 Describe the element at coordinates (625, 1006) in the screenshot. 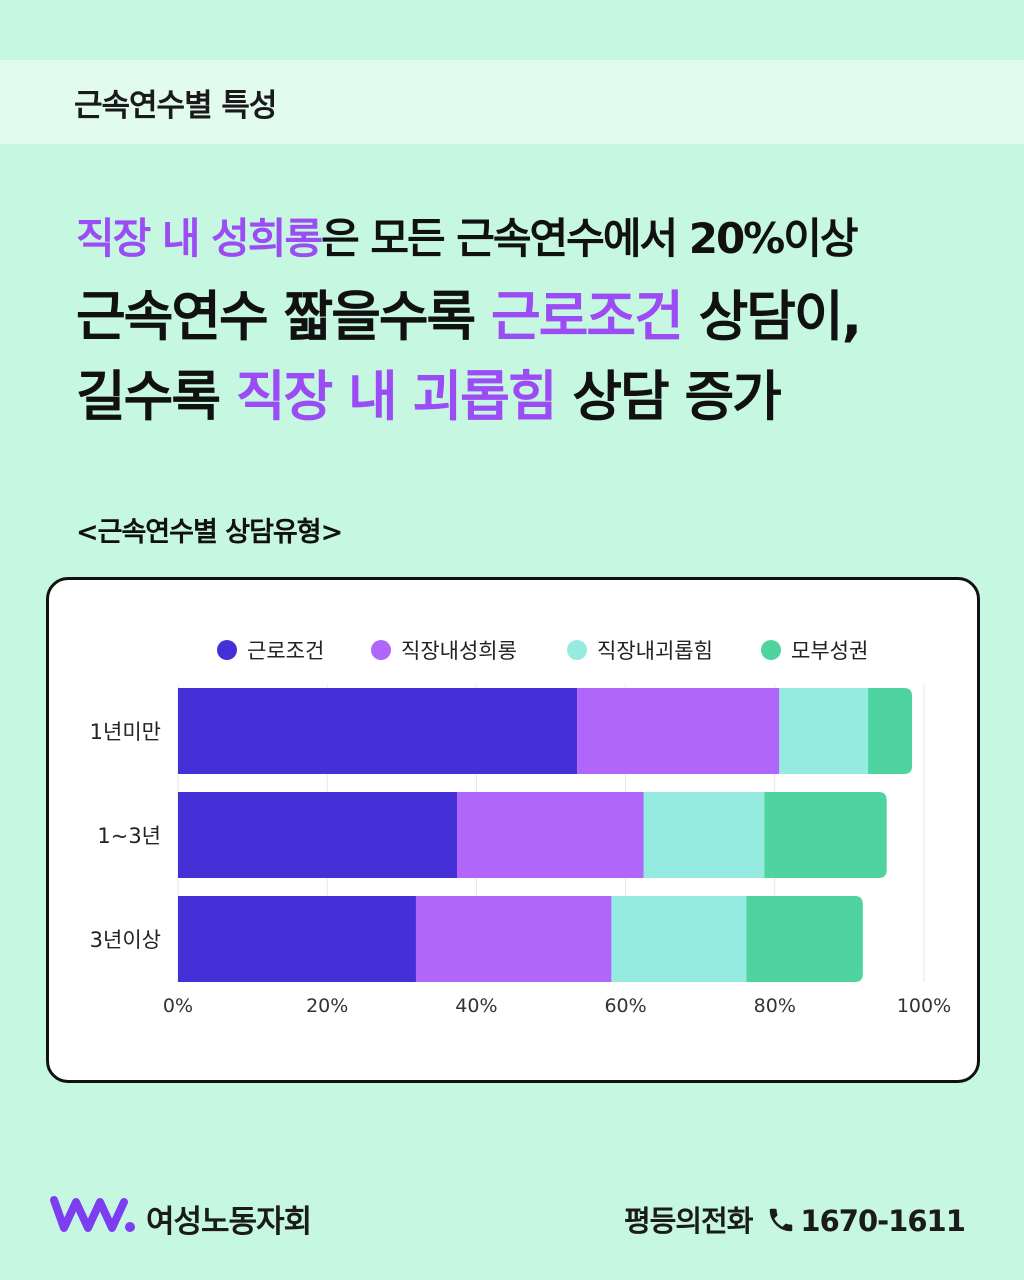

I see `x-tick-label: 60%` at that location.